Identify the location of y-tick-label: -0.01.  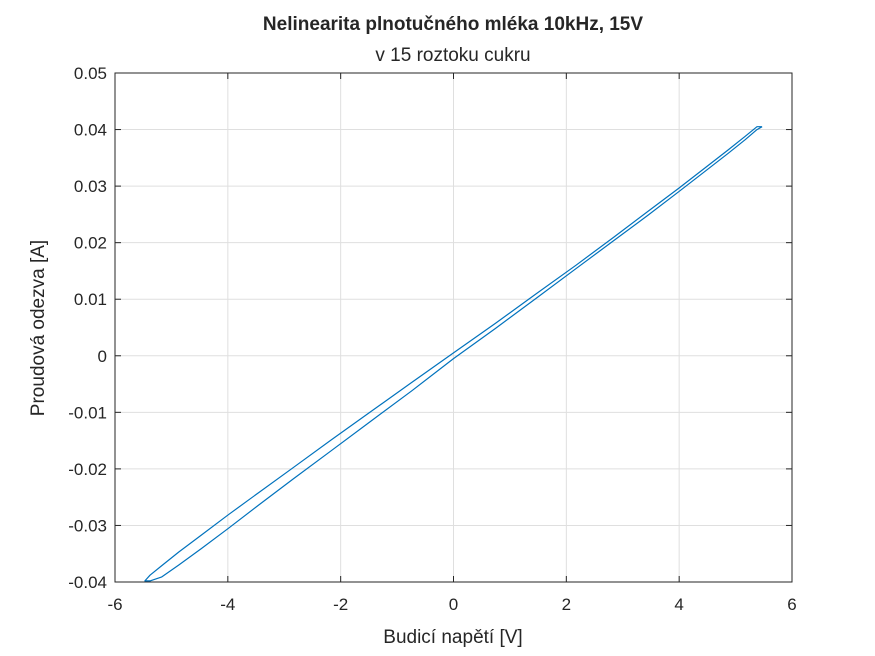
(87, 412).